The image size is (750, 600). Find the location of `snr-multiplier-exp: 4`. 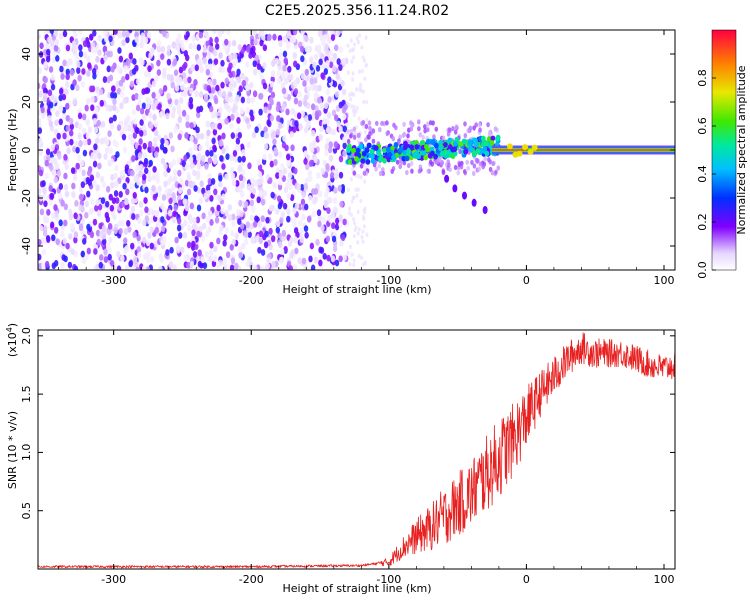

snr-multiplier-exp: 4 is located at coordinates (9, 329).